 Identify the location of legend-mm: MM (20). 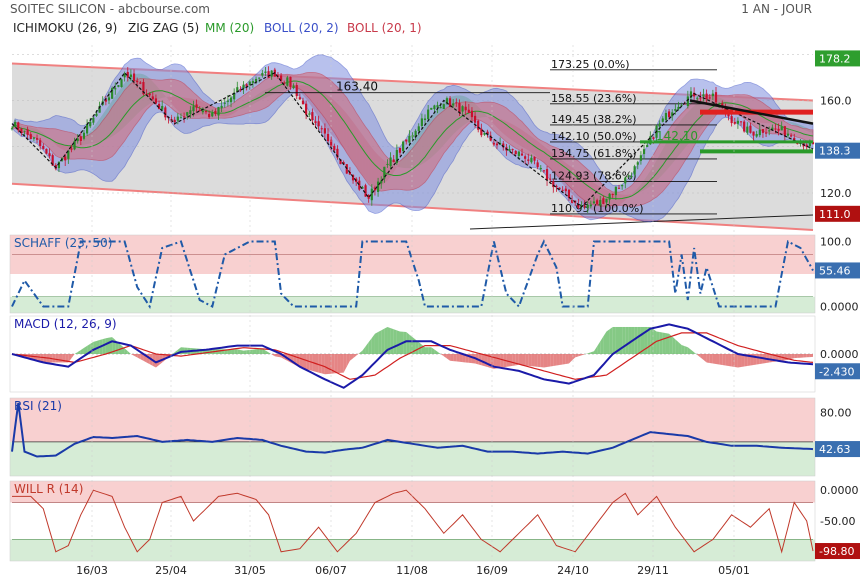
(229, 28).